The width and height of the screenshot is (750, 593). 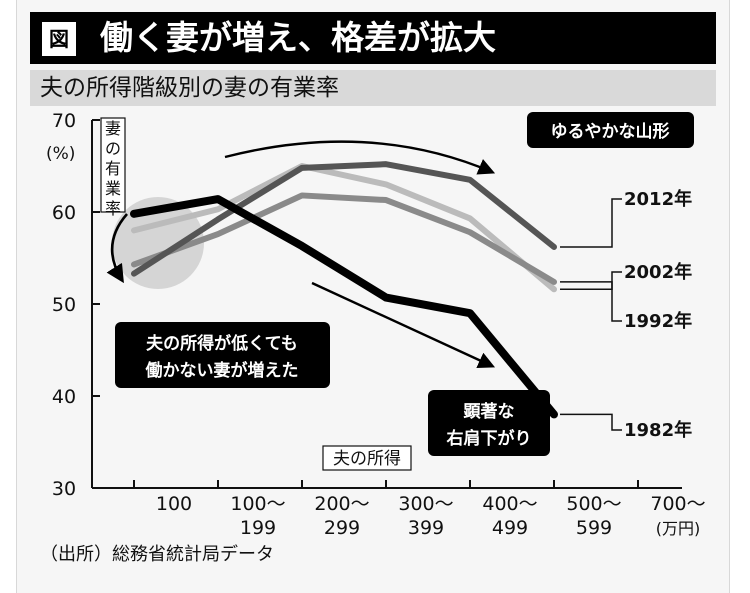 I want to click on callout-low-income-text: 夫の所得が低くても働かない妻が増えた, so click(x=222, y=357).